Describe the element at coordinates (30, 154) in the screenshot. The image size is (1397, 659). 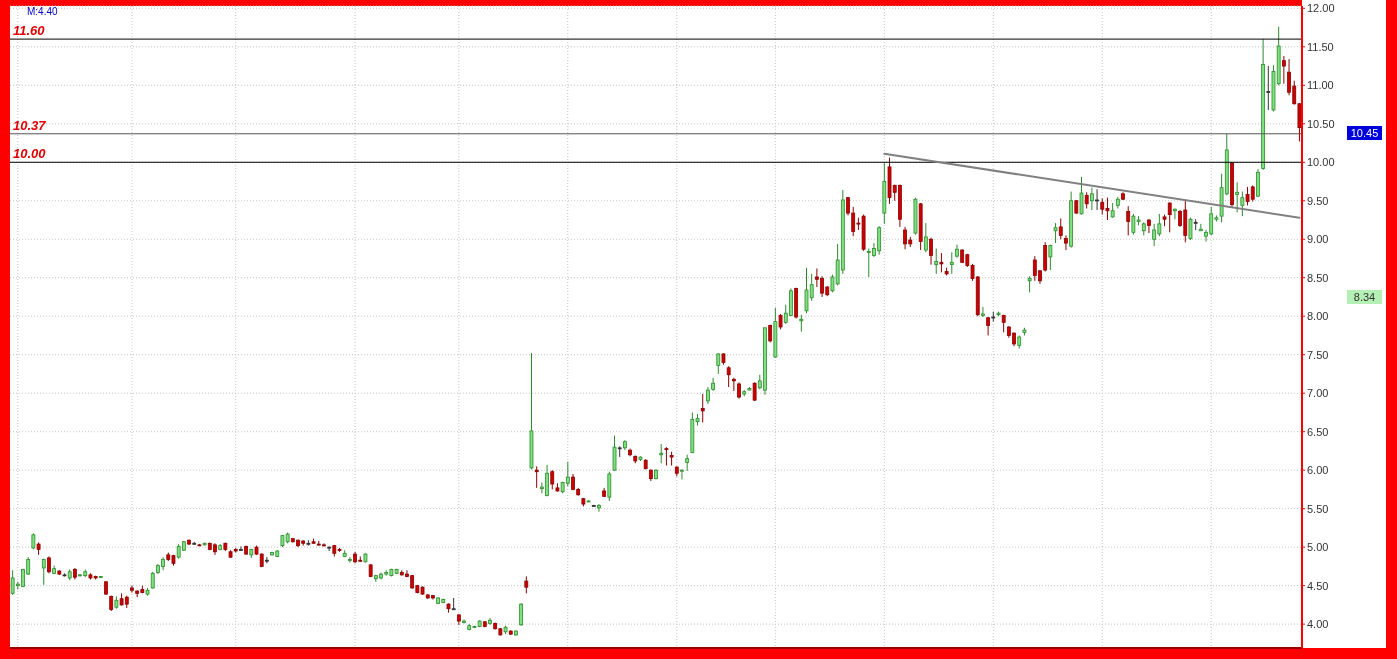
I see `ref-line-label: 10.00` at that location.